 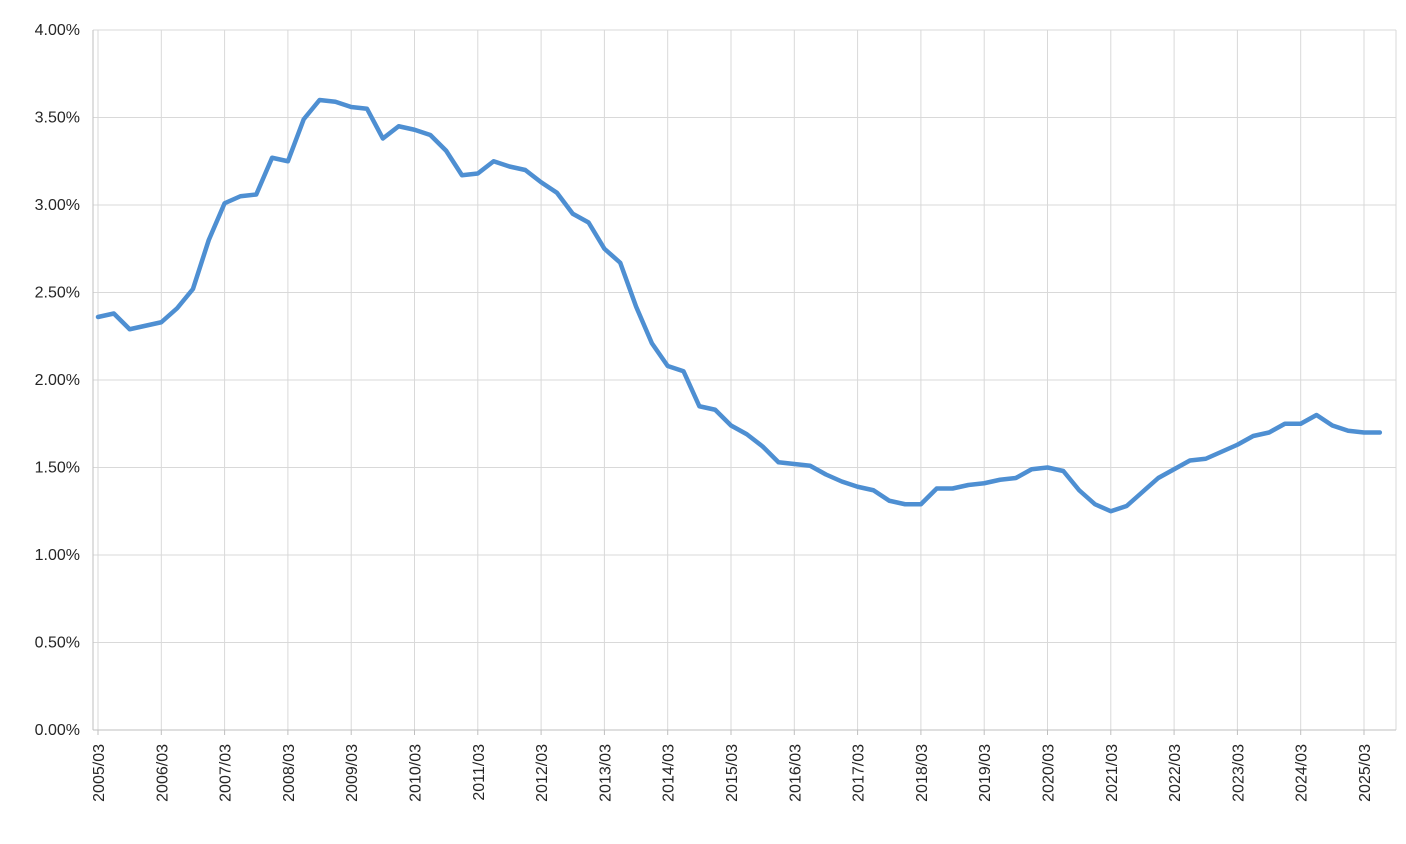 I want to click on x-axis-tick-label: 2023/03, so click(x=1238, y=773).